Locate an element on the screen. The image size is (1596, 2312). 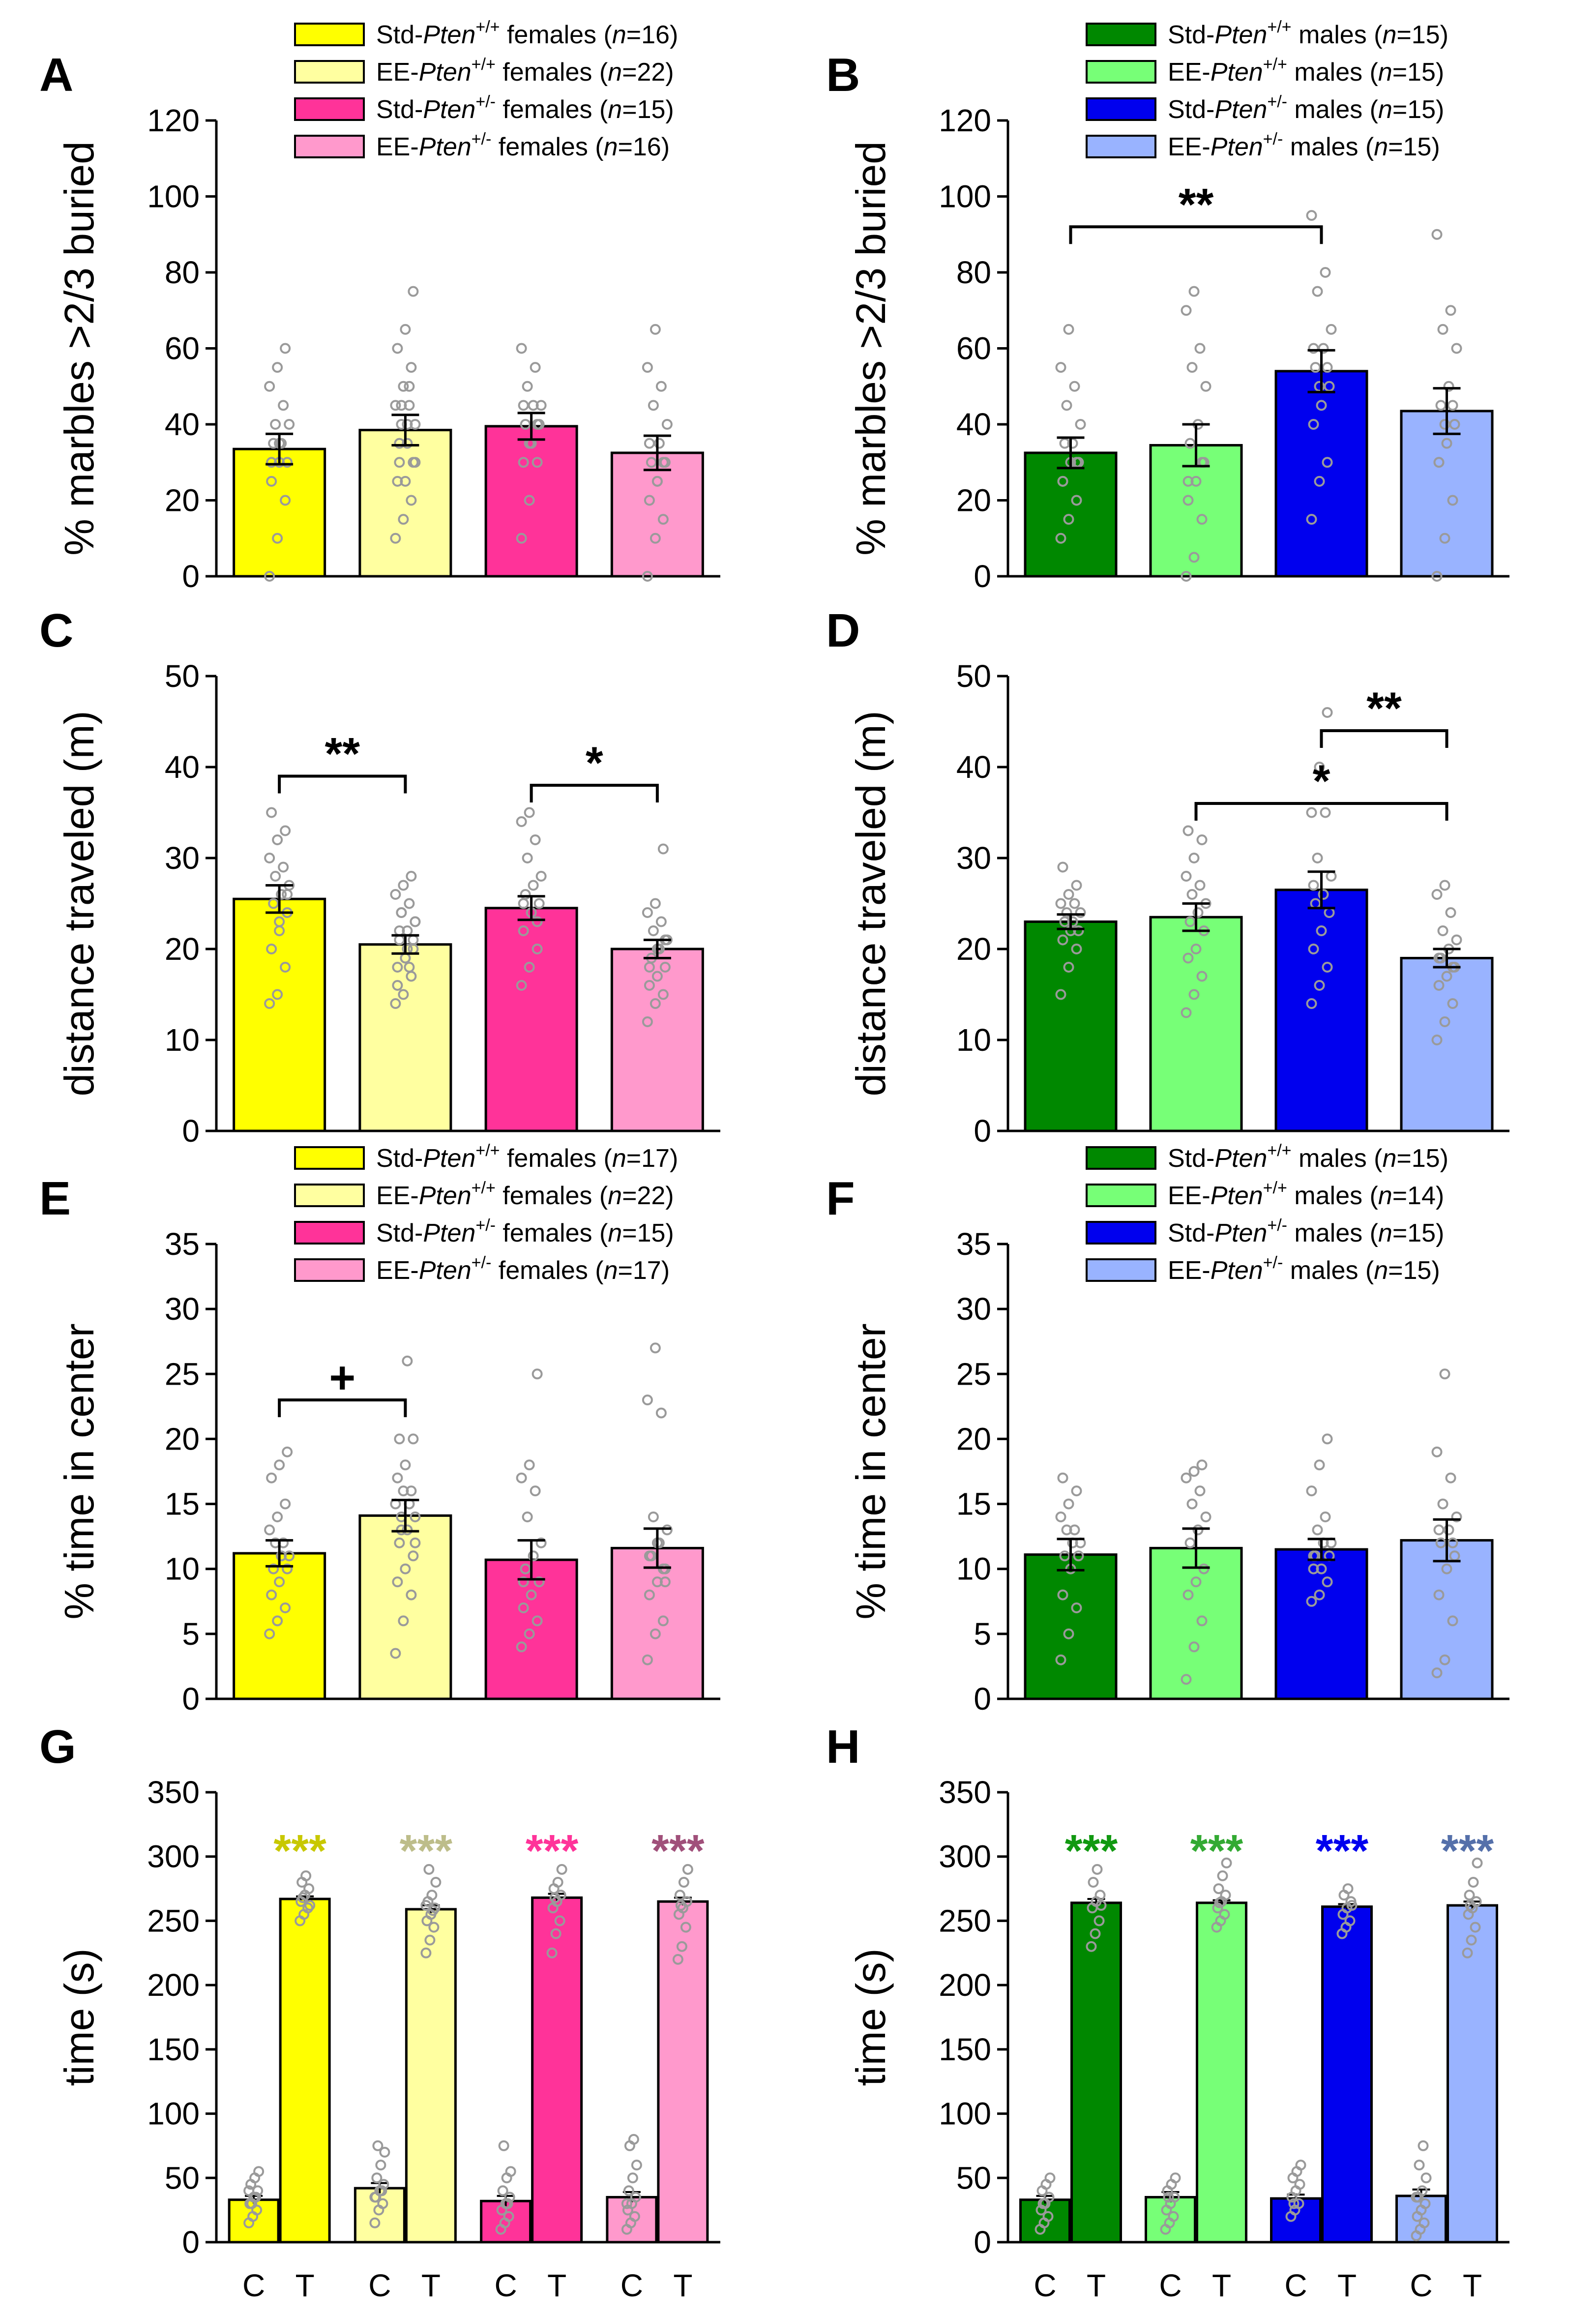
y-tick-label: 25 is located at coordinates (182, 1374).